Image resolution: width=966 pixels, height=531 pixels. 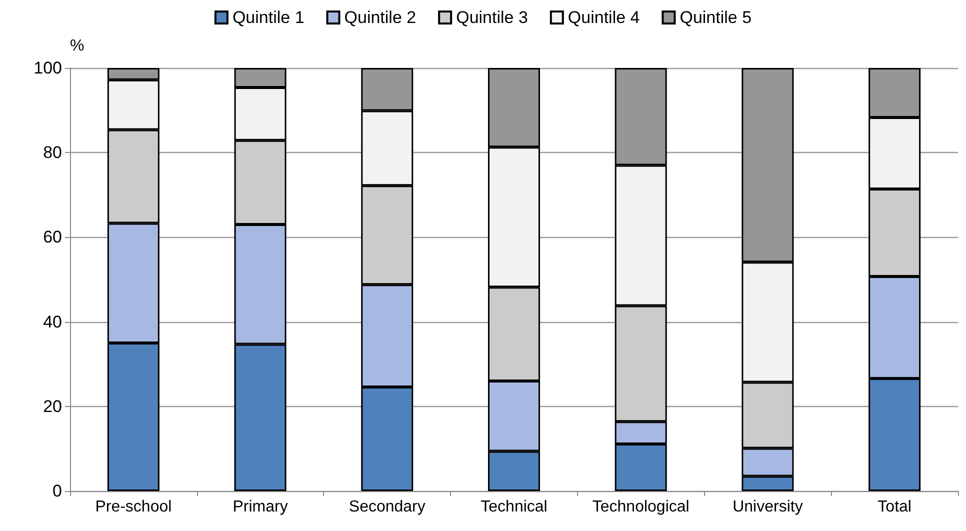 I want to click on legend-label: Quintile 2, so click(x=380, y=17).